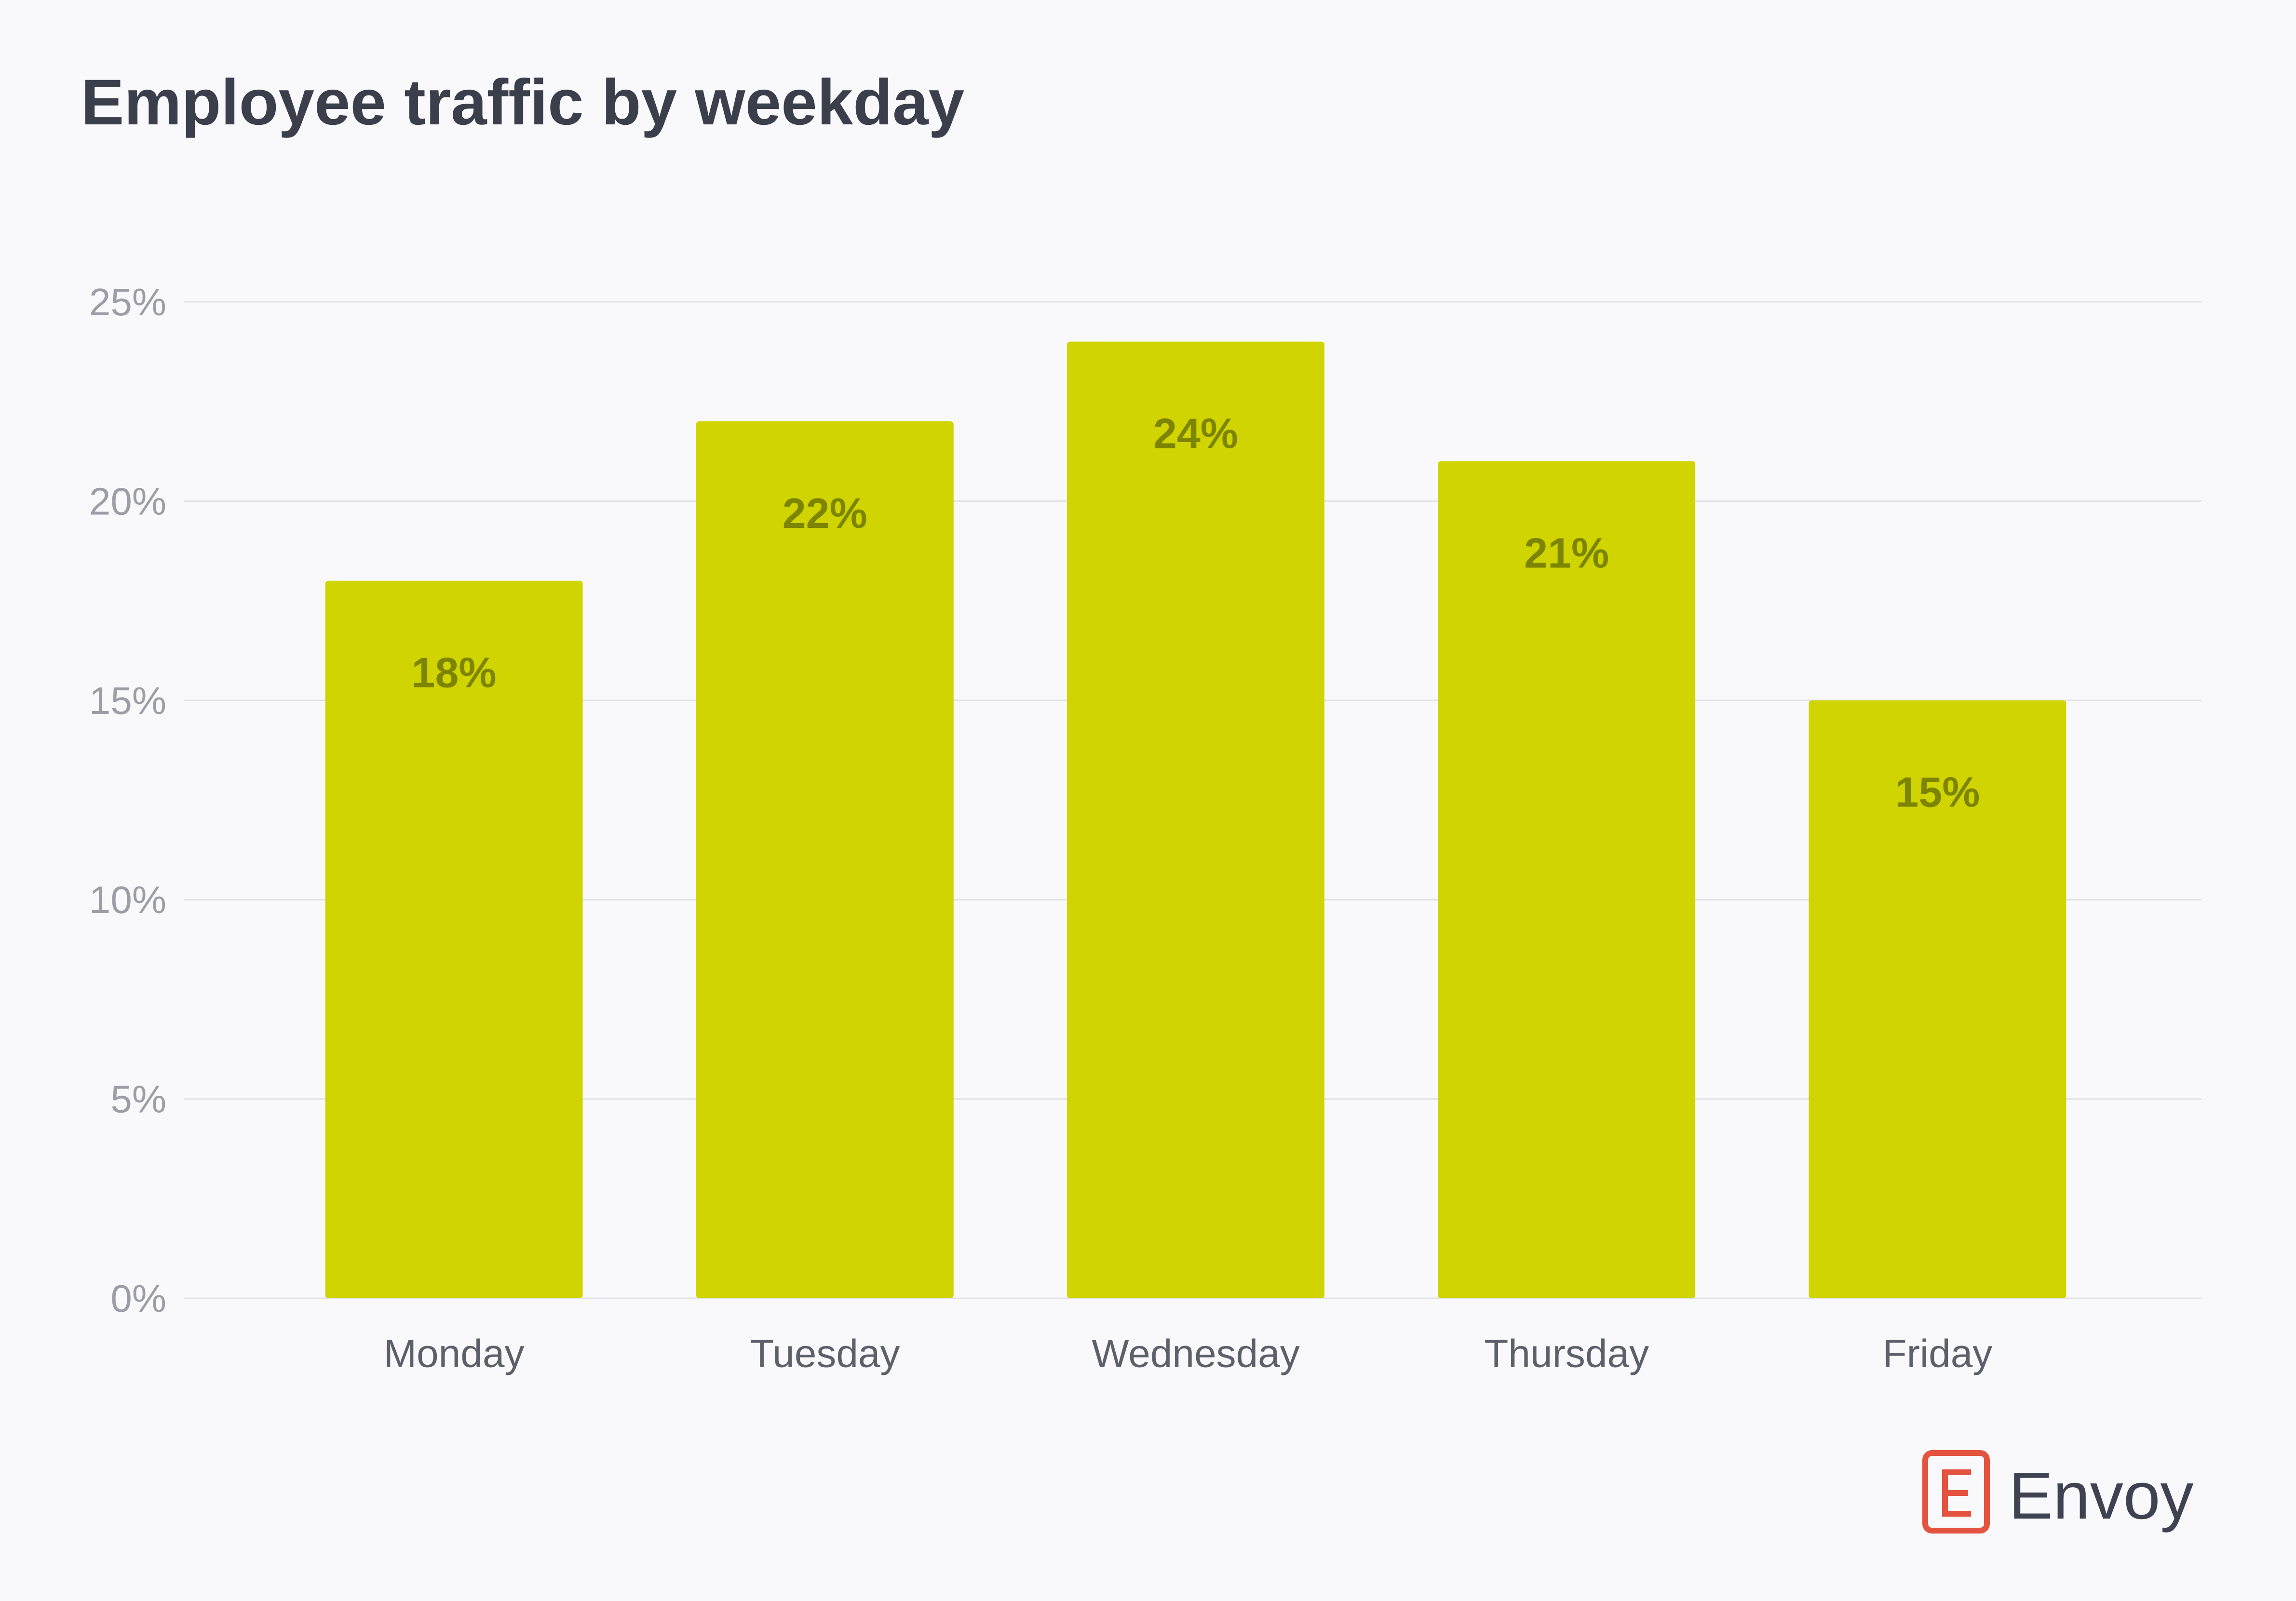 The height and width of the screenshot is (1601, 2296). I want to click on envoy-logo-icon, so click(1956, 1492).